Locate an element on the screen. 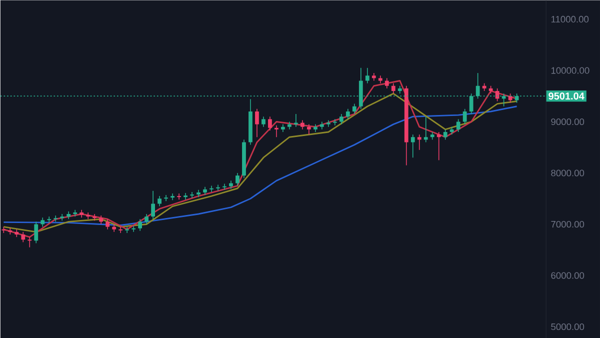 This screenshot has width=600, height=338. y-tick-label: 10000.00 is located at coordinates (570, 70).